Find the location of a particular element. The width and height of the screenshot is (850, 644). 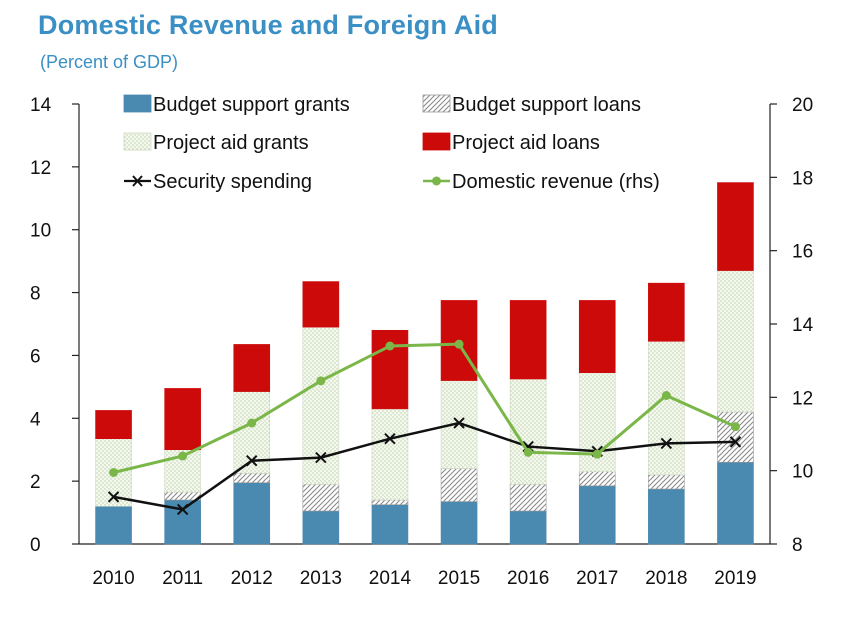

legend-item: Project aid loans is located at coordinates (511, 143).